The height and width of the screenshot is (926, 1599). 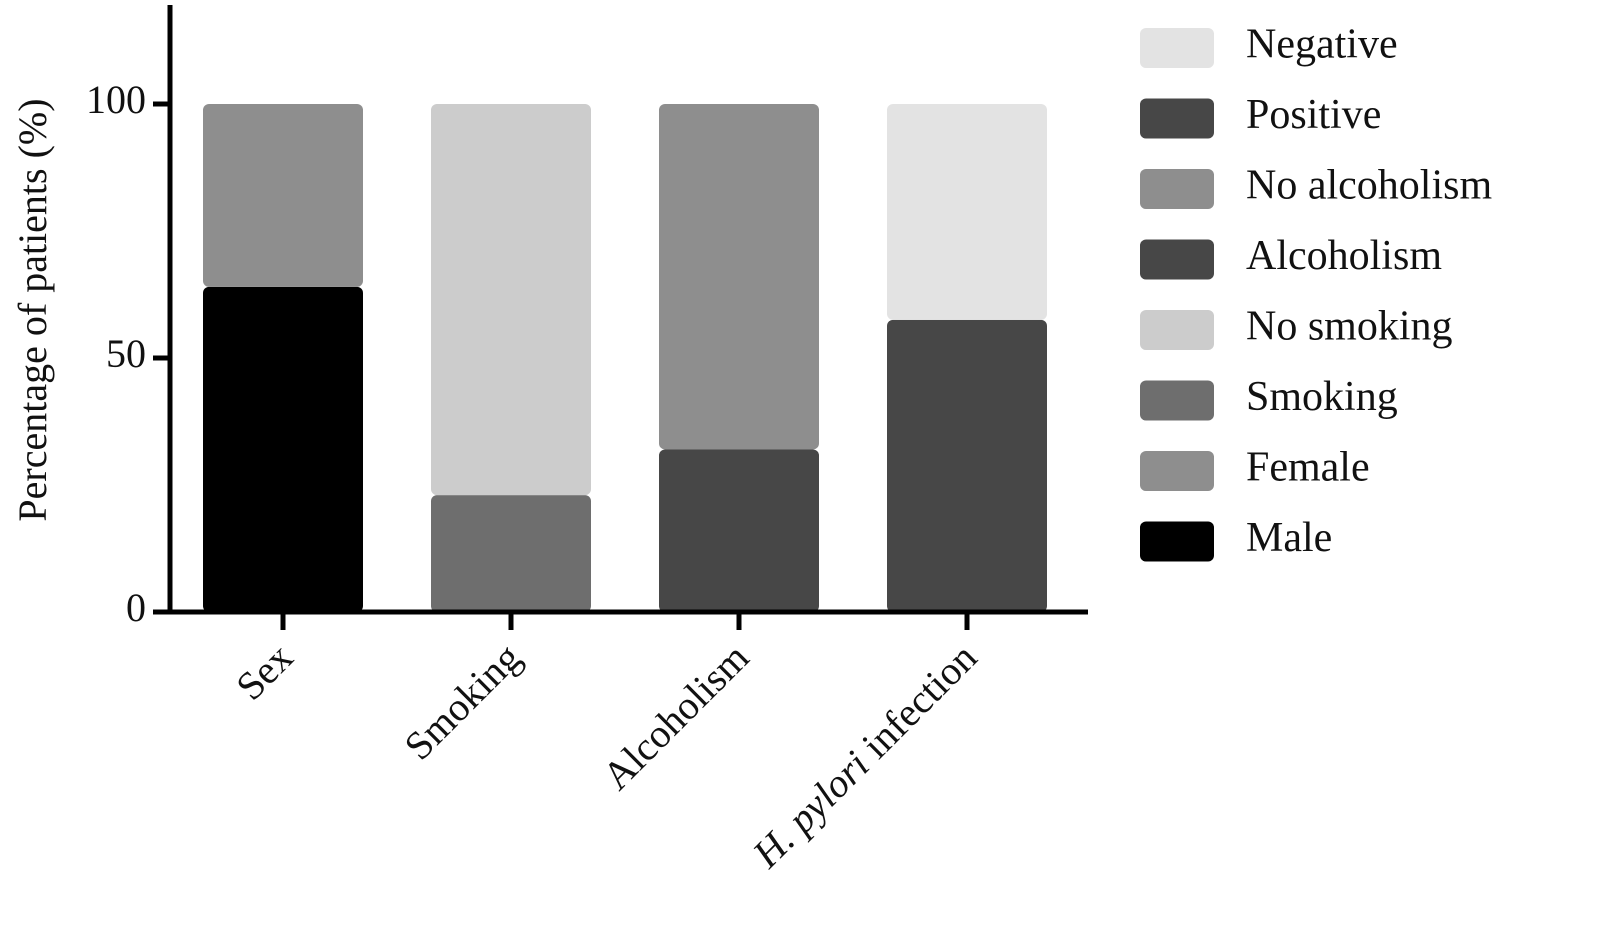 I want to click on bar-segment-no-alcoholism, so click(x=739, y=277).